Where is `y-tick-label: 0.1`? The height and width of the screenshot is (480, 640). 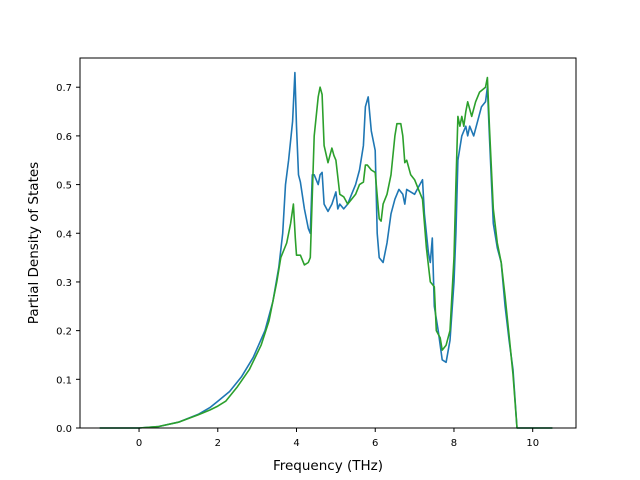
y-tick-label: 0.1 is located at coordinates (64, 380).